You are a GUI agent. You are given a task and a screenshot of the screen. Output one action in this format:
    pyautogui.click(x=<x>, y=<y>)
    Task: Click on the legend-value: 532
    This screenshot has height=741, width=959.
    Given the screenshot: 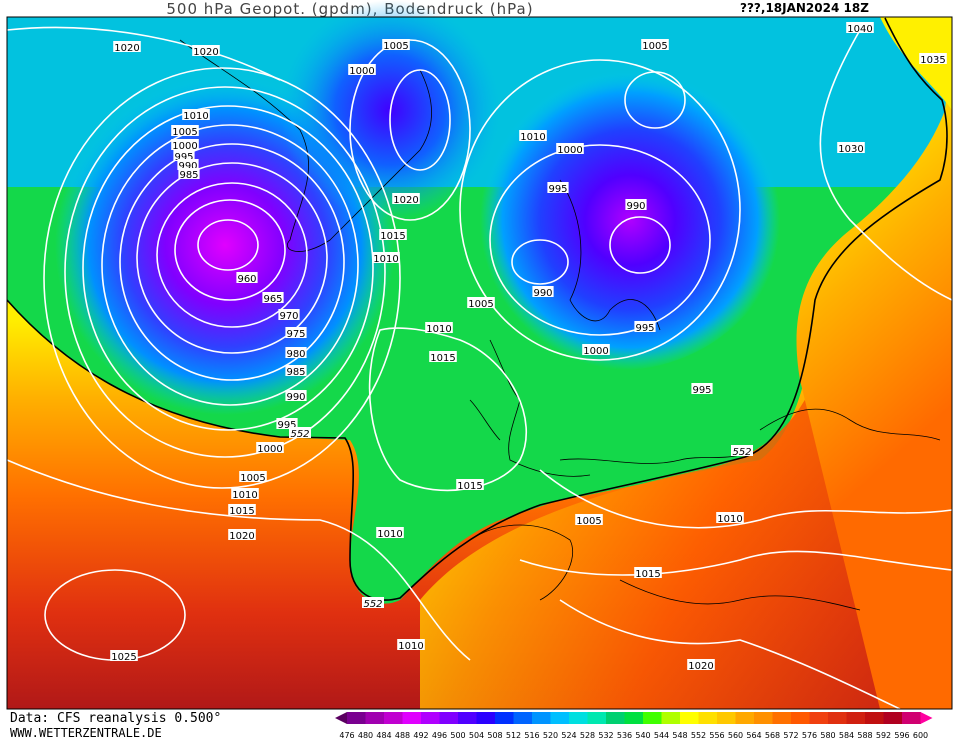 What is the action you would take?
    pyautogui.click(x=605, y=735)
    